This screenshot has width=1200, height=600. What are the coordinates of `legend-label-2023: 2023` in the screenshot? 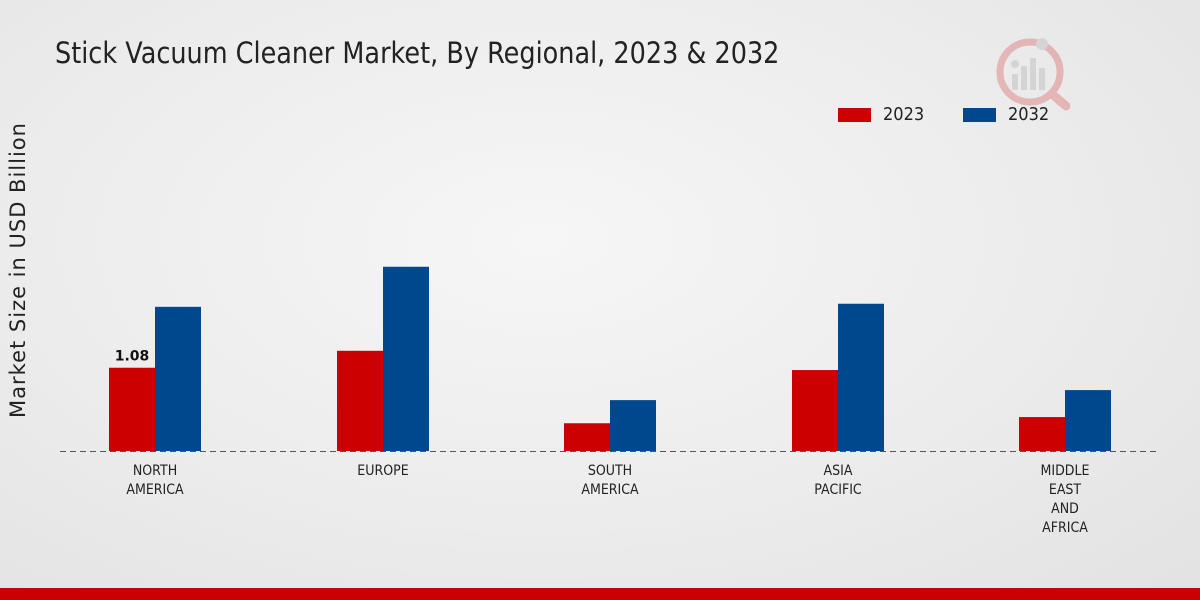 It's located at (904, 114).